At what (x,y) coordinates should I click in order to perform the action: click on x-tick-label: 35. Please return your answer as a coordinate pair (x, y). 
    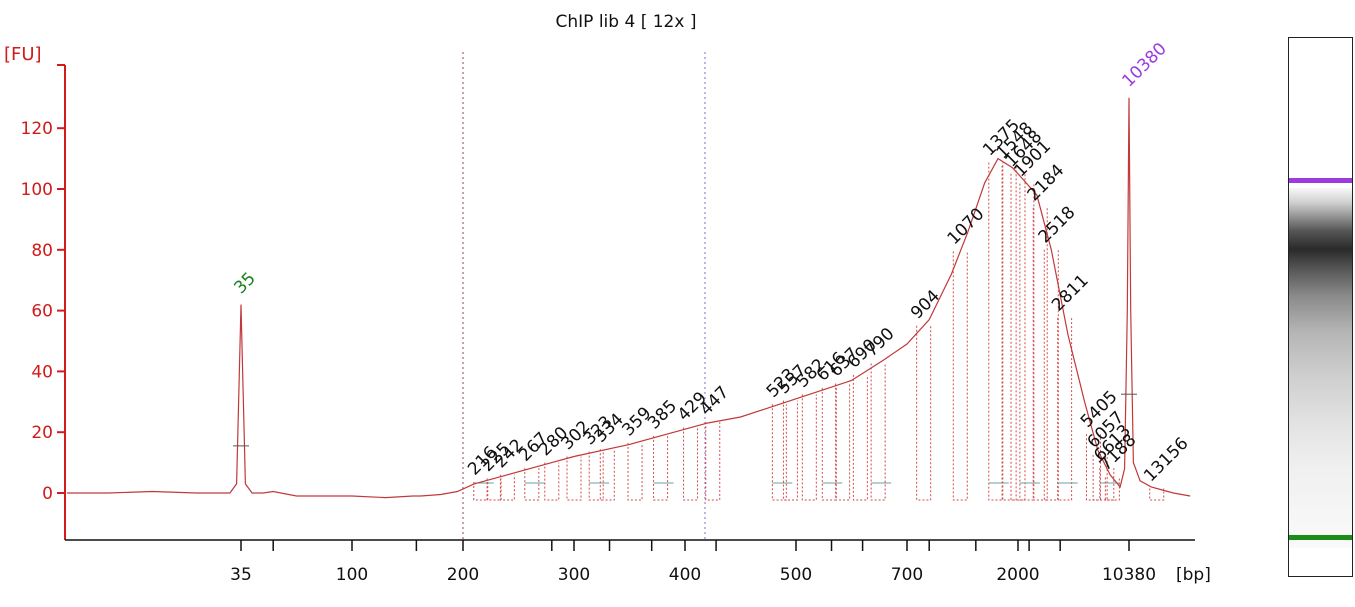
    Looking at the image, I should click on (241, 575).